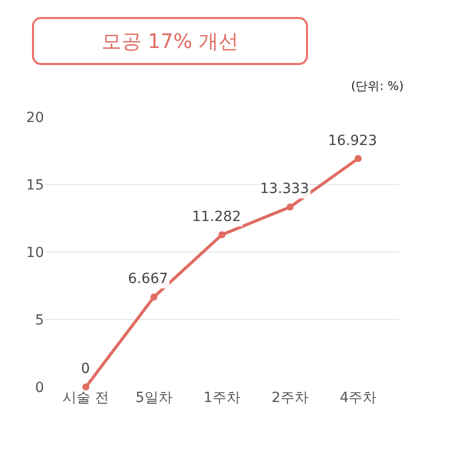 This screenshot has width=460, height=454. What do you see at coordinates (86, 398) in the screenshot?
I see `x-tick-label: 시술 전` at bounding box center [86, 398].